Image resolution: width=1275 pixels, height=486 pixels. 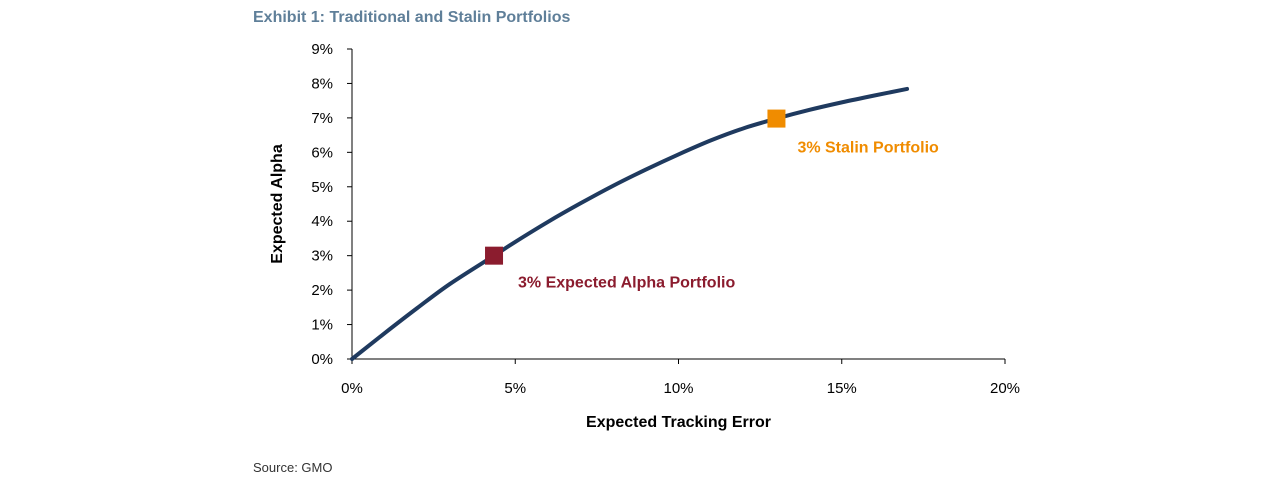 What do you see at coordinates (322, 359) in the screenshot?
I see `y-tick-label: 0%` at bounding box center [322, 359].